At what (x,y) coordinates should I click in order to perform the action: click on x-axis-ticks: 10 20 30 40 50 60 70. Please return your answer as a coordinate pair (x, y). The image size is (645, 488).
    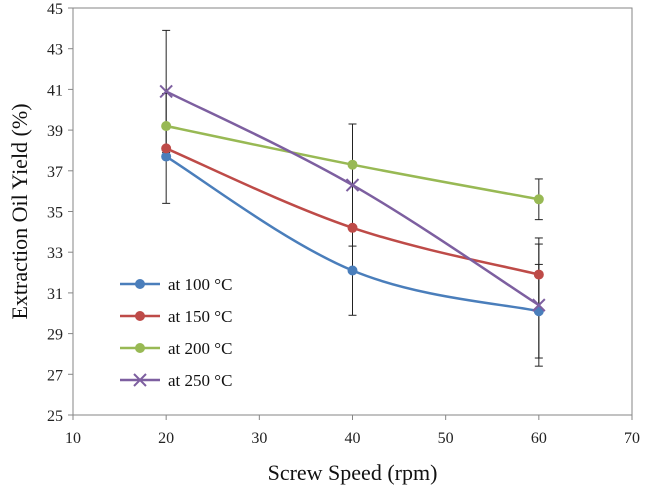
    Looking at the image, I should click on (352, 431).